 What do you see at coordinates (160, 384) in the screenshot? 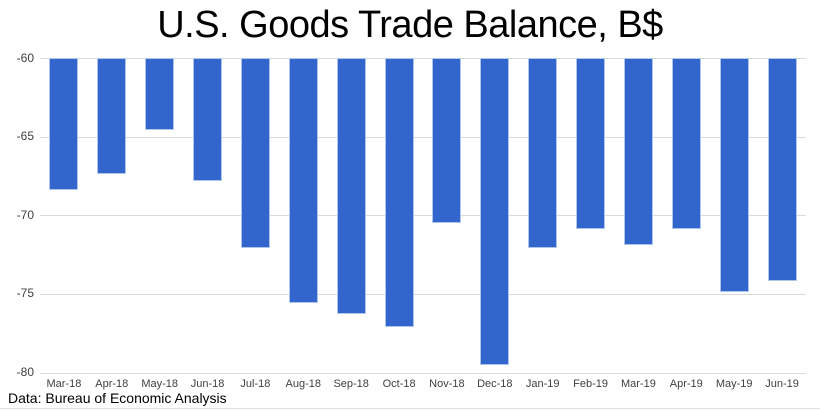
I see `x-tick-label: May-18` at bounding box center [160, 384].